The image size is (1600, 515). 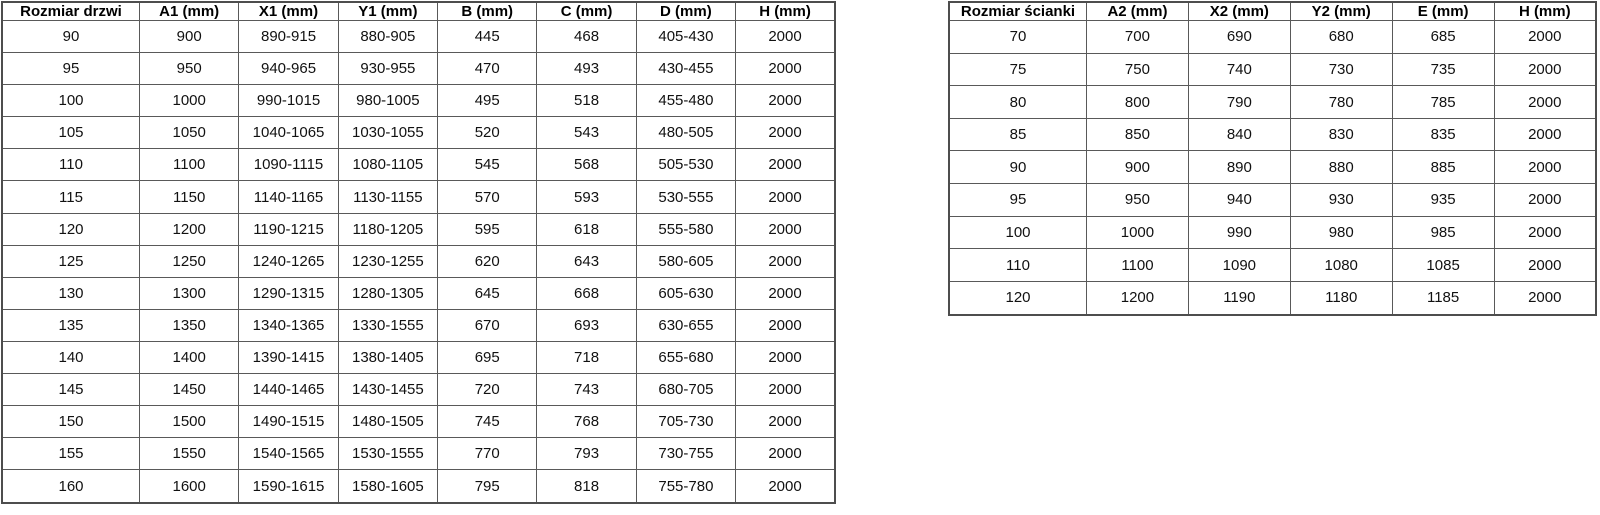 What do you see at coordinates (189, 390) in the screenshot?
I see `table-cell: 1450` at bounding box center [189, 390].